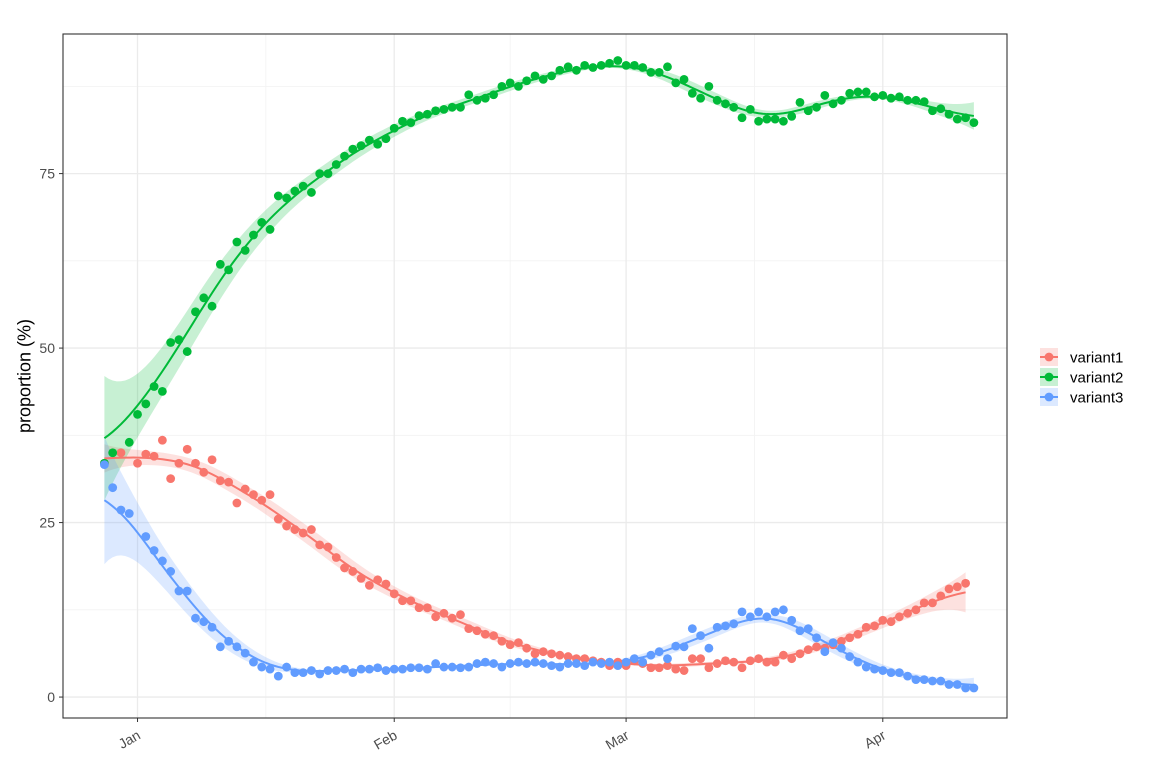 This screenshot has height=768, width=1152. Describe the element at coordinates (1081, 377) in the screenshot. I see `legend: variant1 variant2 variant3` at that location.